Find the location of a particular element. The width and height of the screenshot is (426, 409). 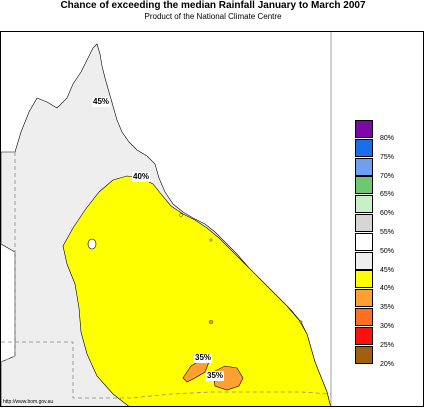

legend-label: 25% is located at coordinates (387, 345).